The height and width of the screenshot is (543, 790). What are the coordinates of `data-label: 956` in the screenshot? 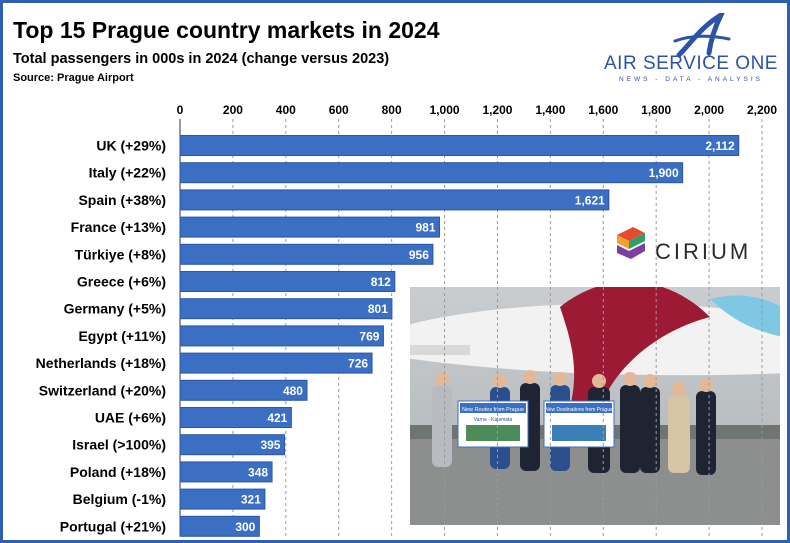 It's located at (419, 255).